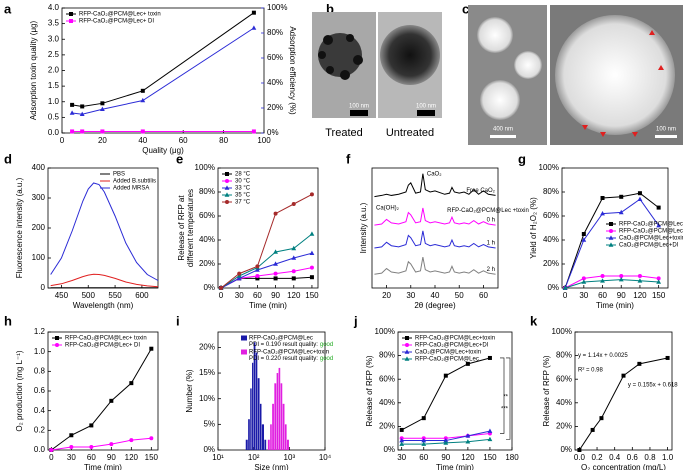  Describe the element at coordinates (488, 211) in the screenshot. I see `annotation: RFP-CaO₂@PCM@Lec +toxin` at that location.